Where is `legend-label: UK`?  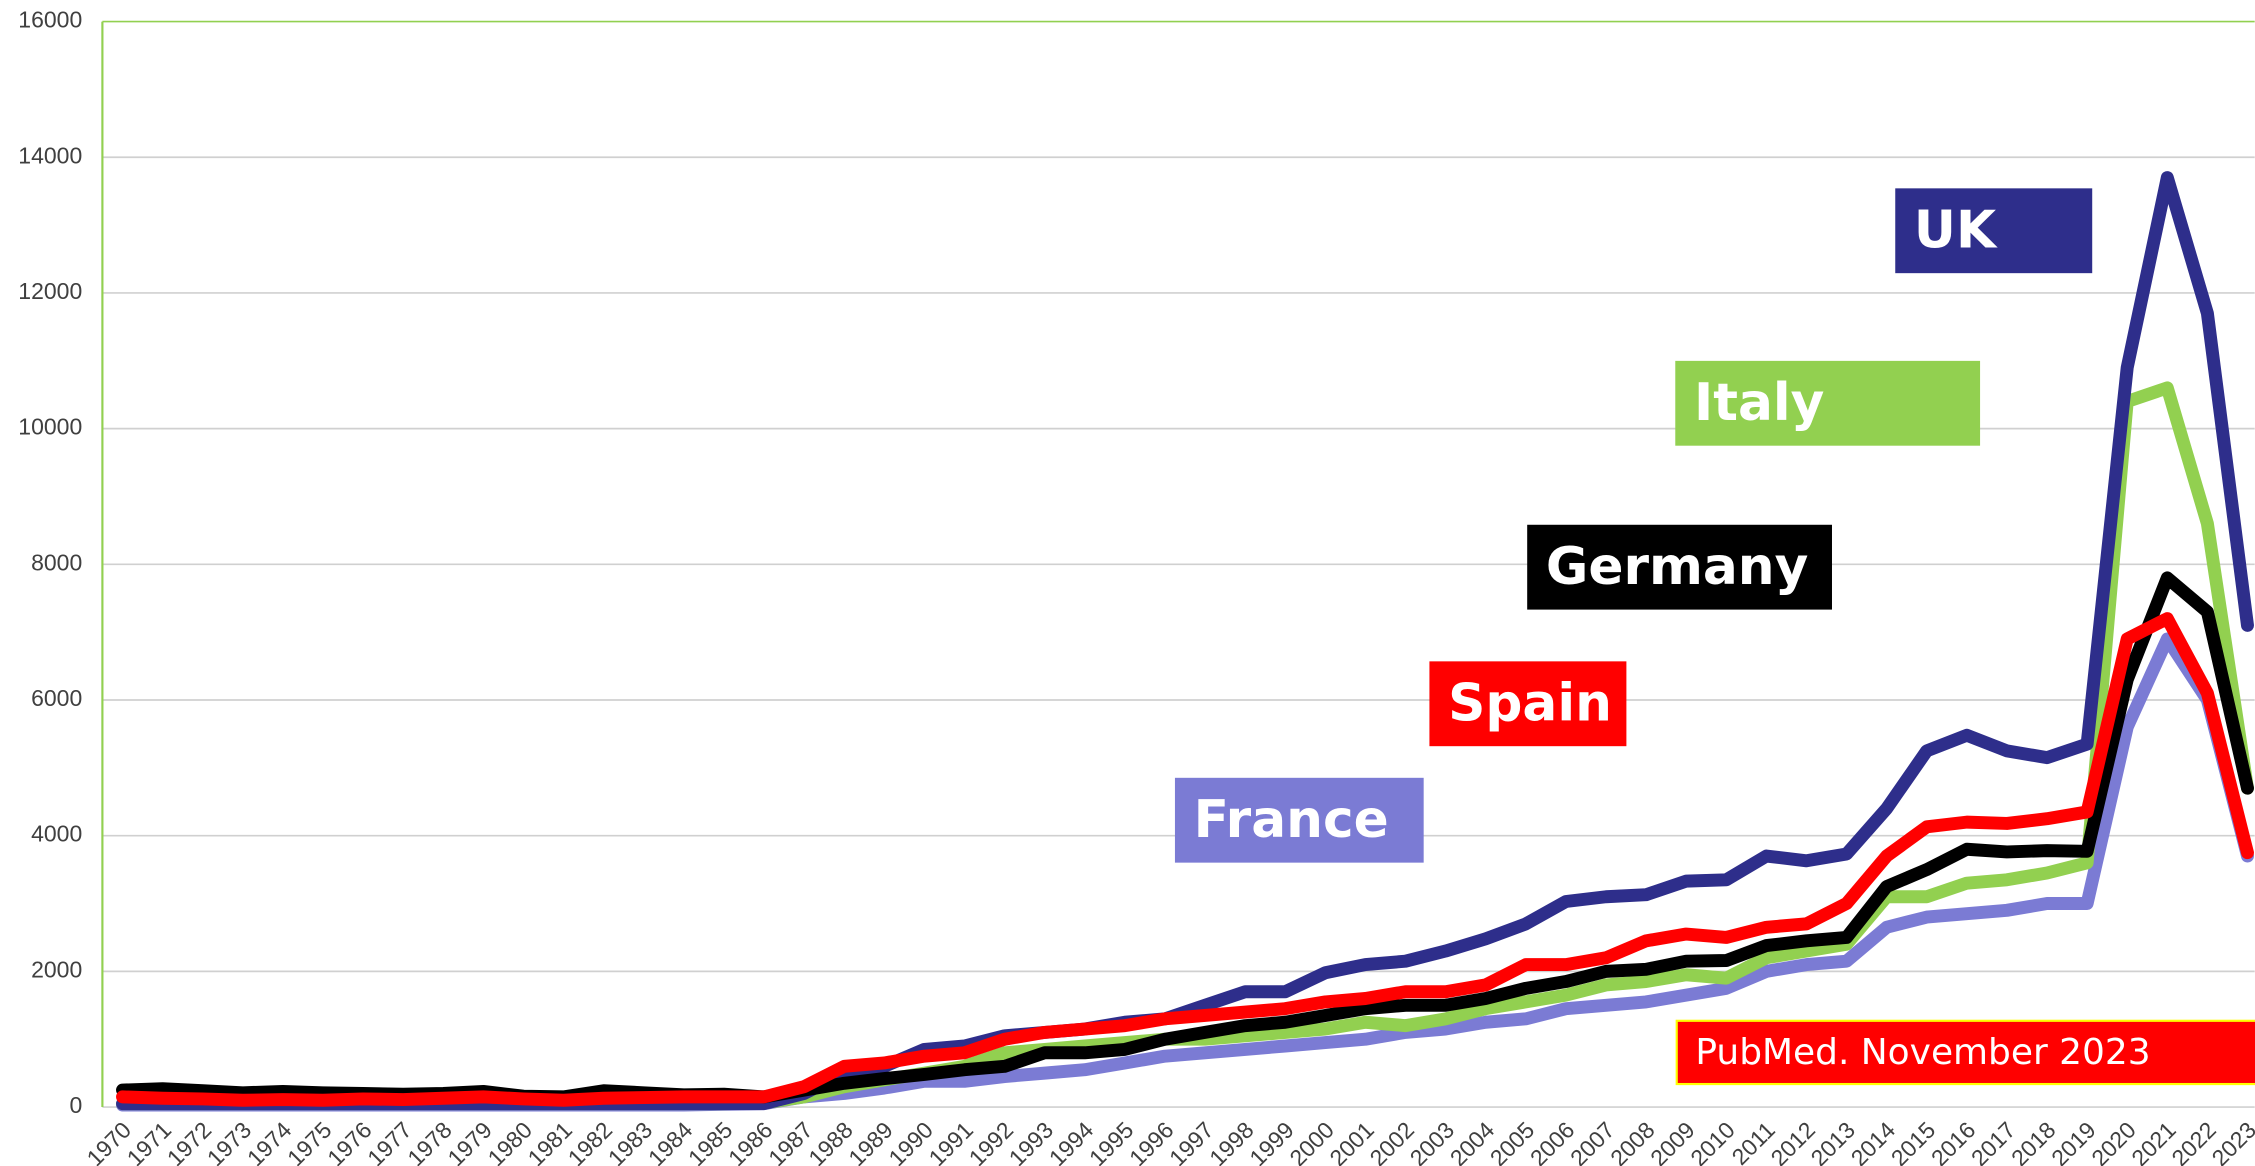
legend-label: UK is located at coordinates (1956, 231).